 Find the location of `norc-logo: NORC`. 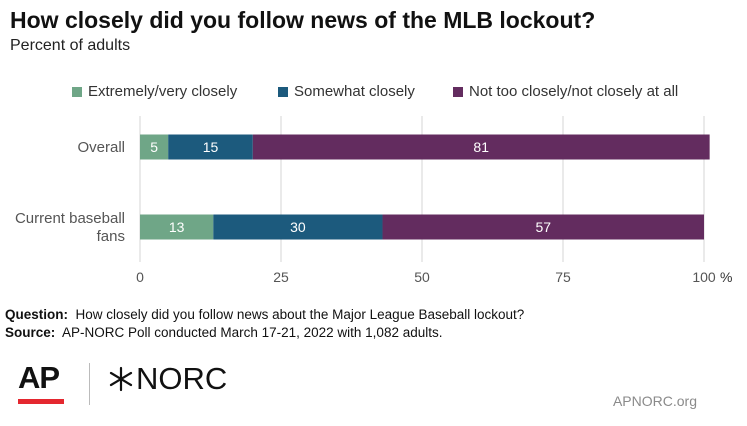

norc-logo: NORC is located at coordinates (167, 379).